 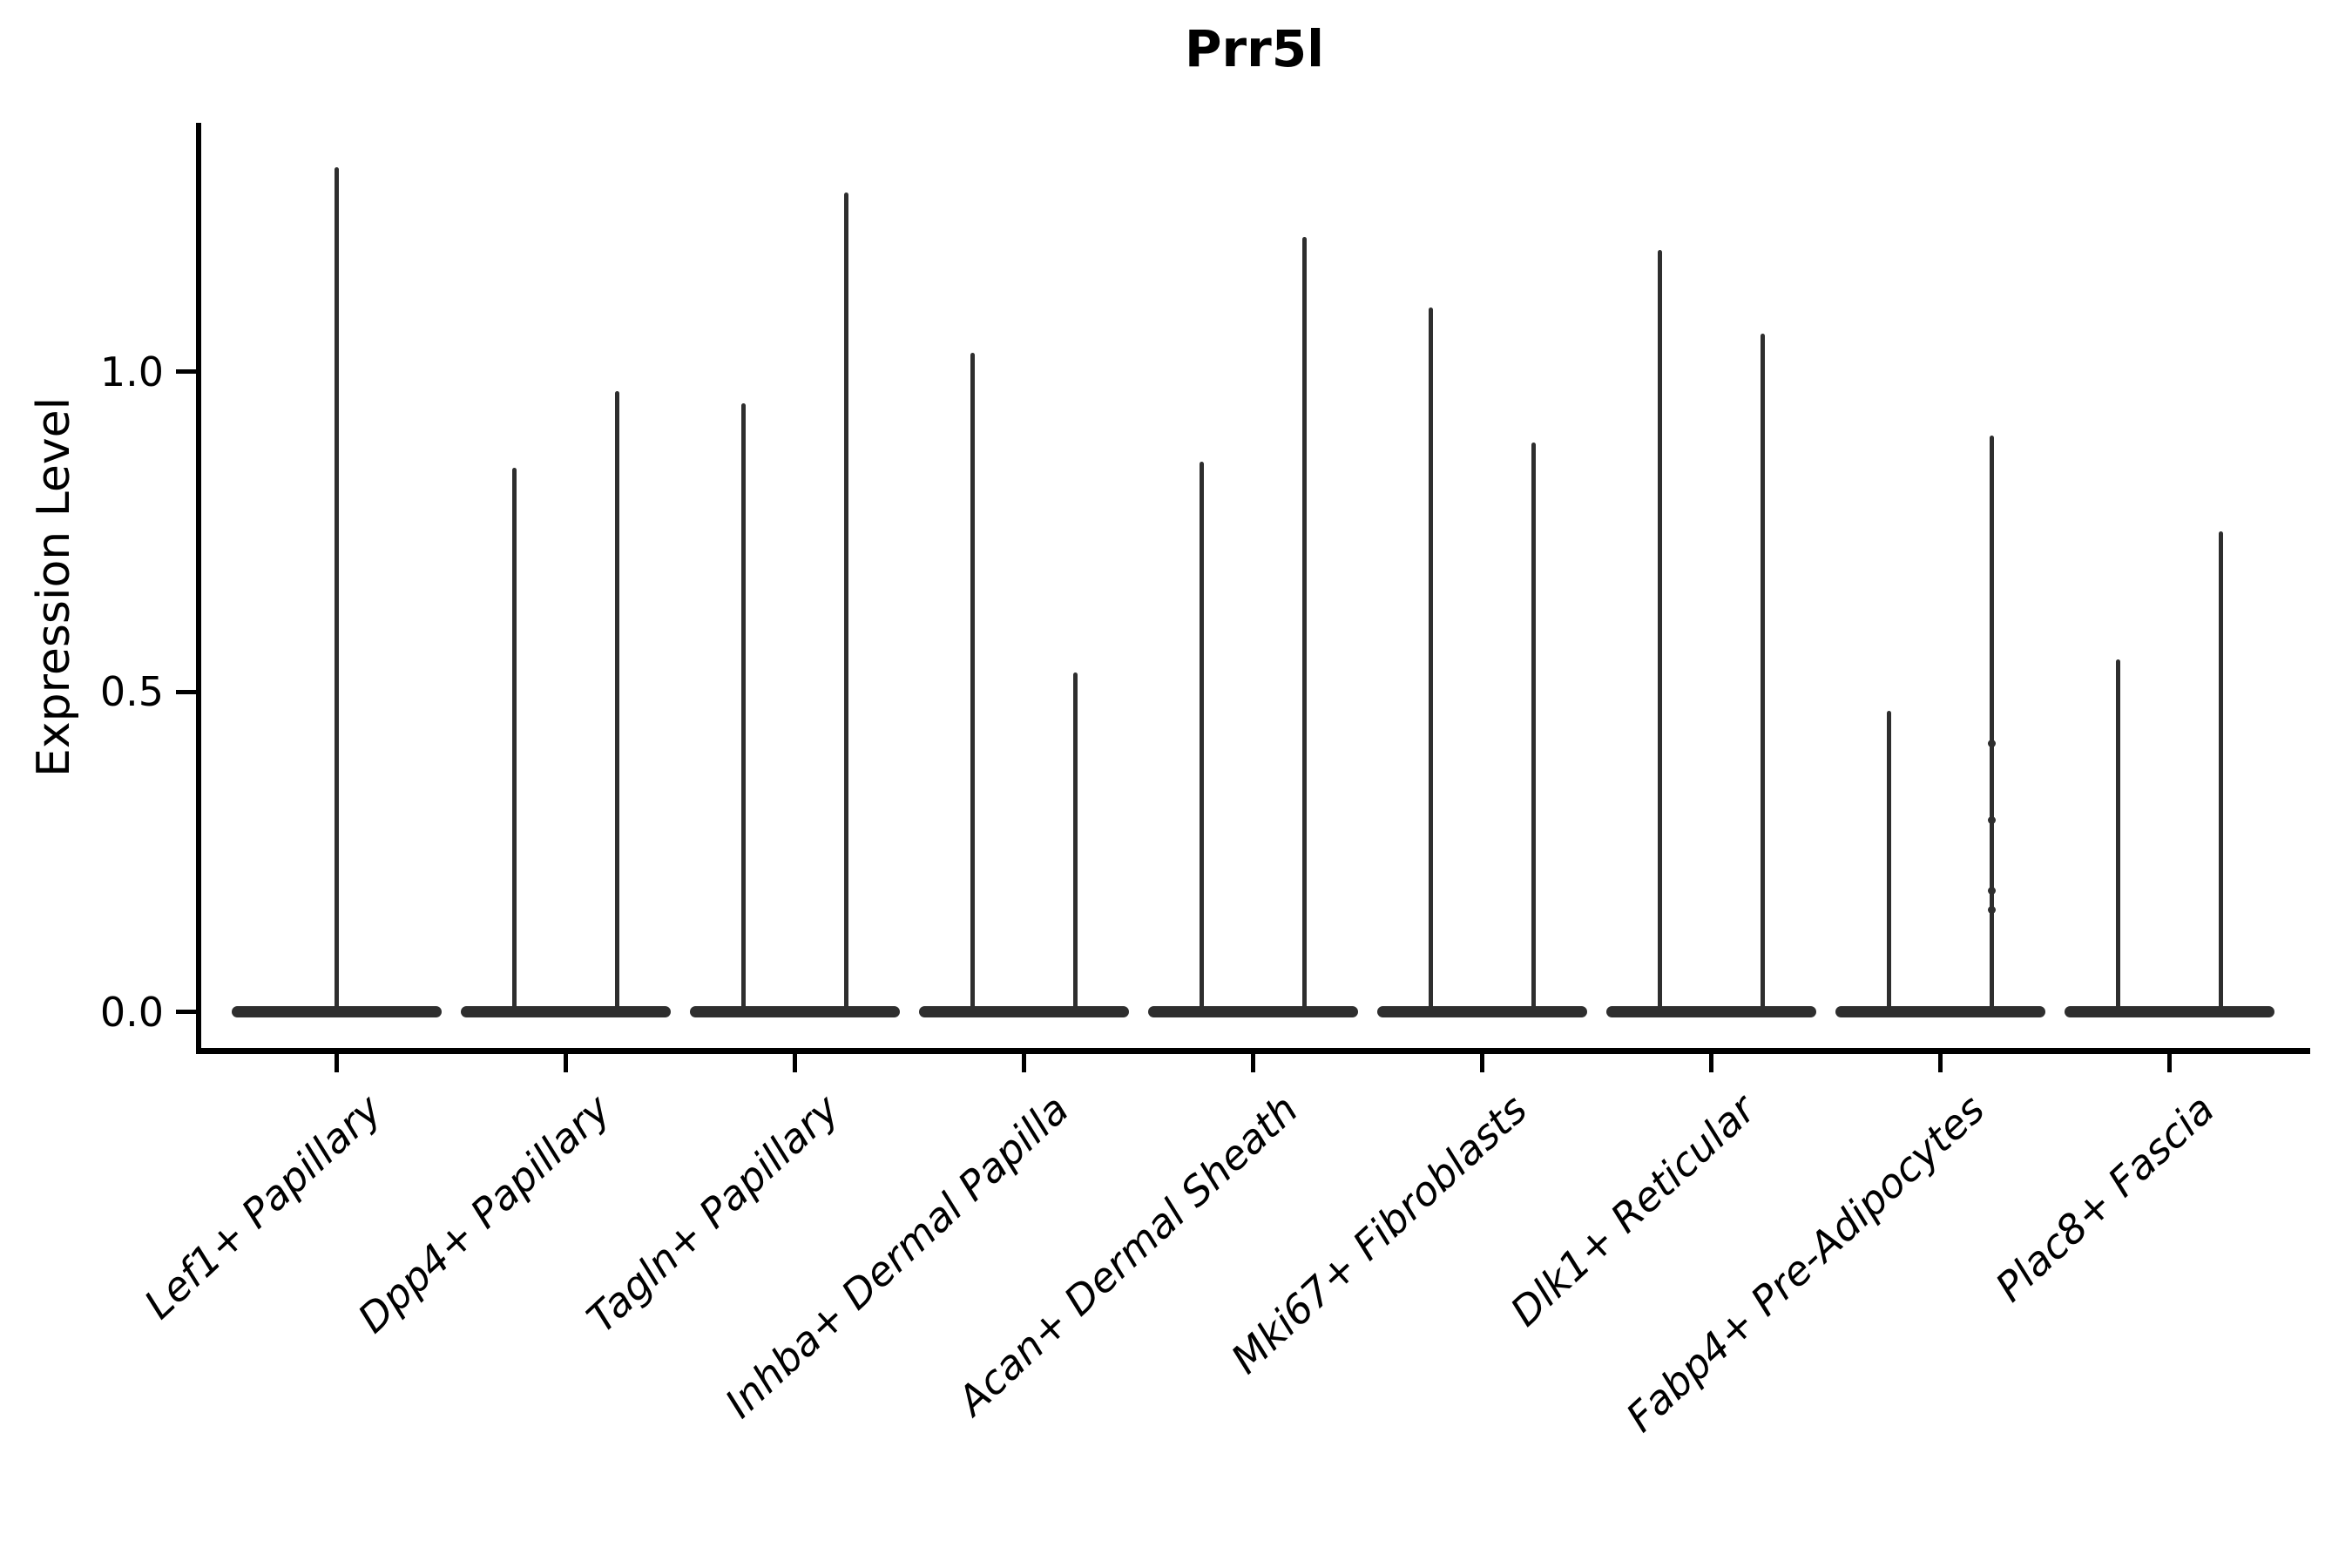 What do you see at coordinates (131, 1012) in the screenshot?
I see `y-tick-label: 0.0` at bounding box center [131, 1012].